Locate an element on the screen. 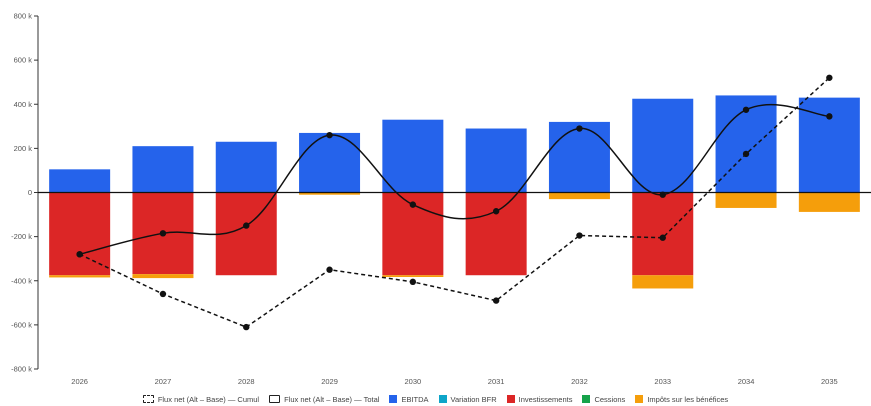 The width and height of the screenshot is (871, 406). point-total-2031 is located at coordinates (496, 211).